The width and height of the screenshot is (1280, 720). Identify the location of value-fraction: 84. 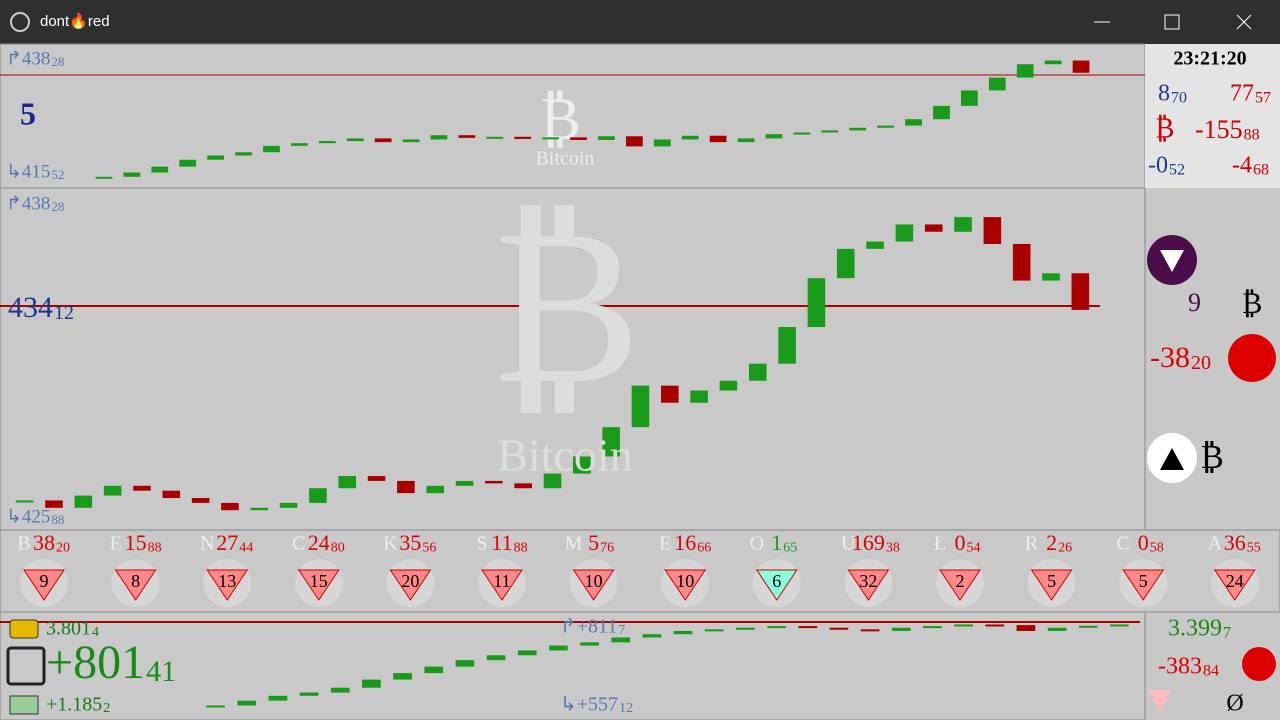
(1211, 670).